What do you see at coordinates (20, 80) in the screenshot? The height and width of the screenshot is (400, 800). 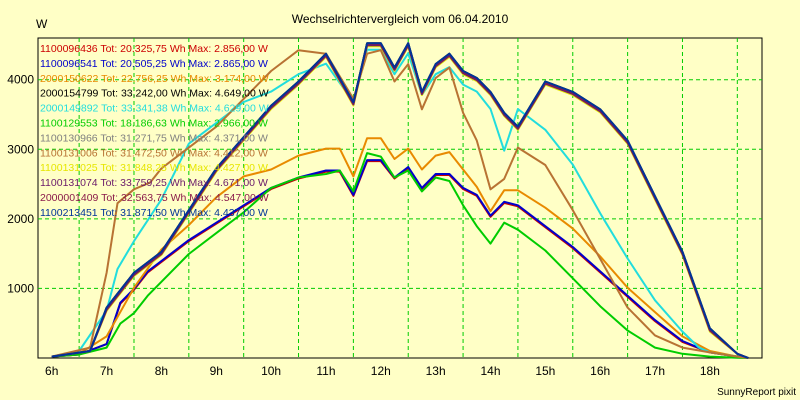 I see `y-tick-label: 4000` at bounding box center [20, 80].